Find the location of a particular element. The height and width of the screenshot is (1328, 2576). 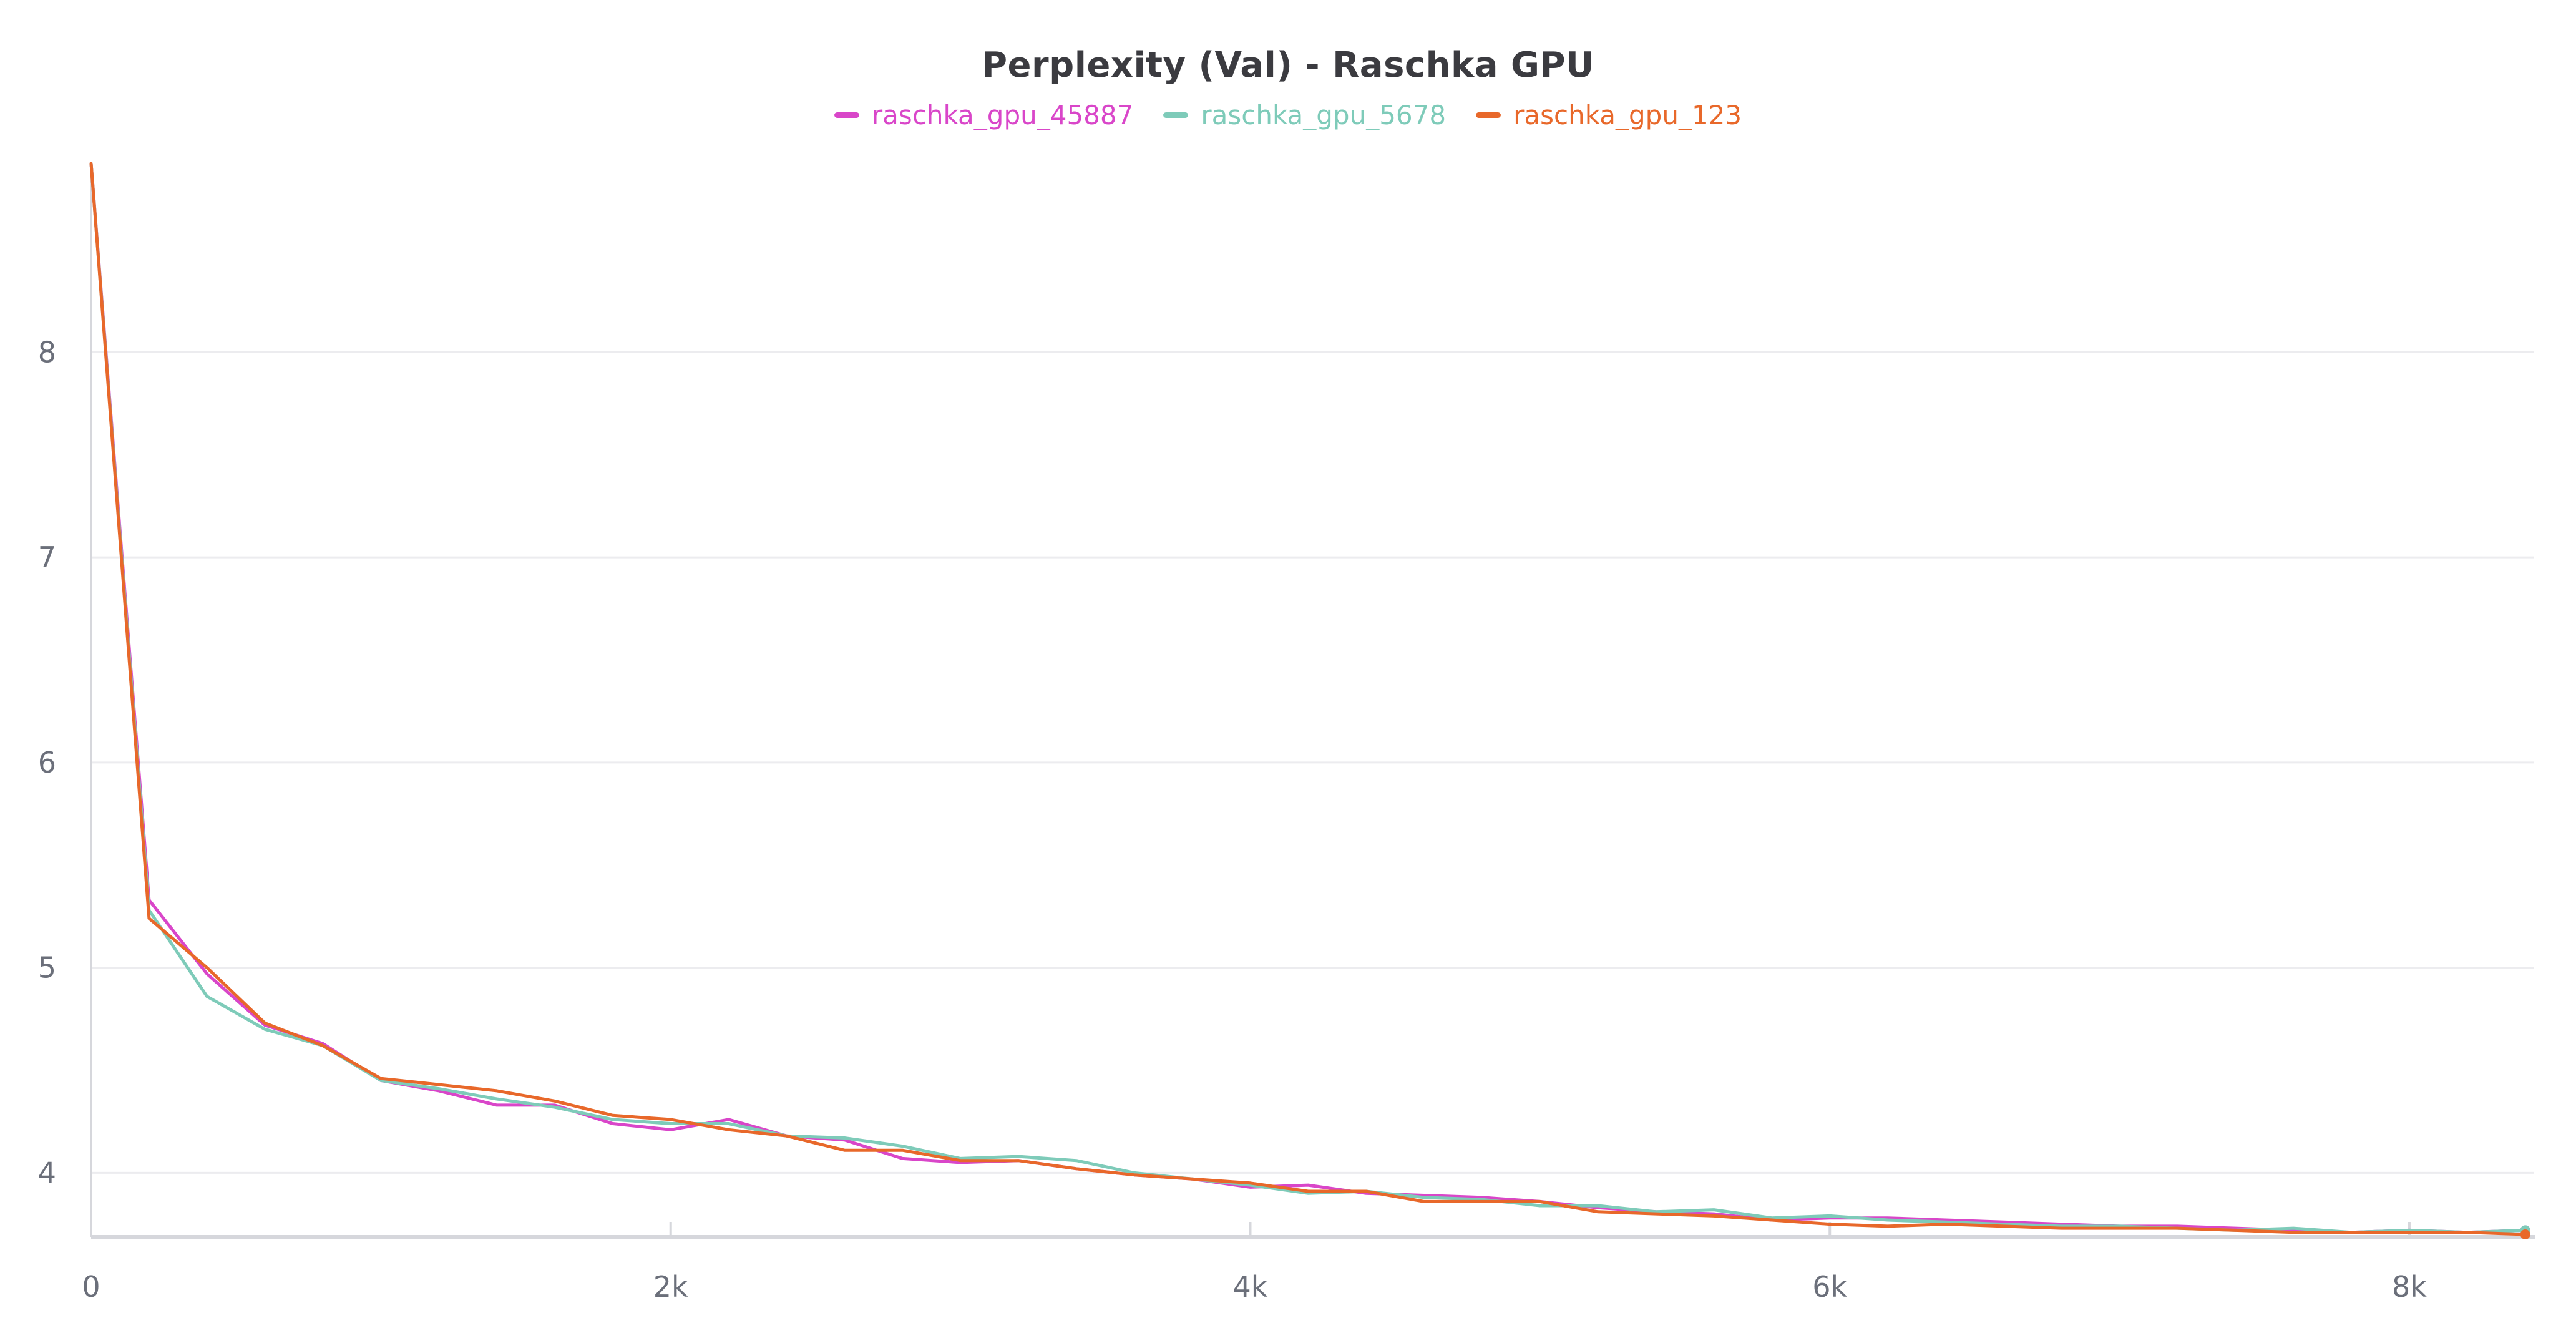

x-tick-label: 8k is located at coordinates (2409, 1287).